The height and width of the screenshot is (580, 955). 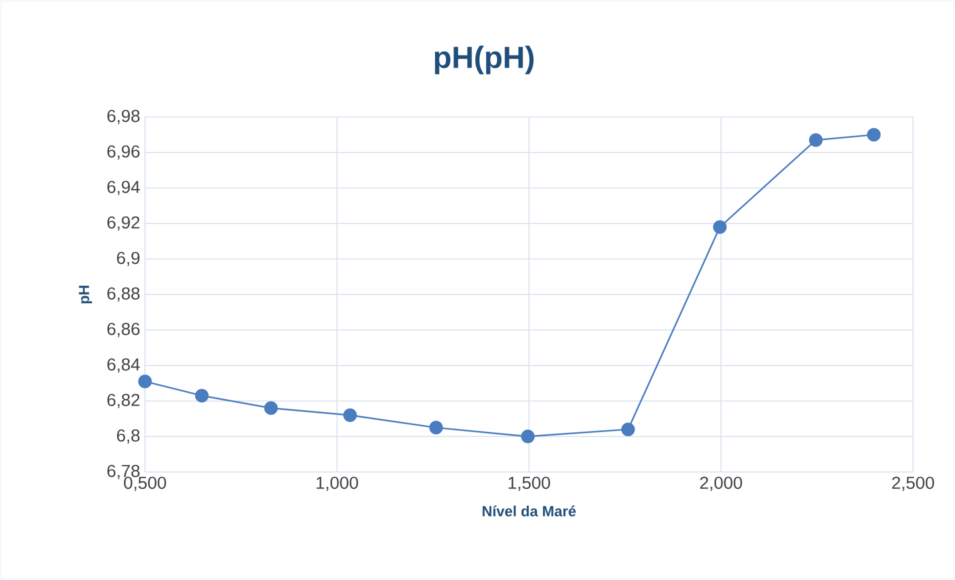 I want to click on y-tick-label: 6,84, so click(x=123, y=365).